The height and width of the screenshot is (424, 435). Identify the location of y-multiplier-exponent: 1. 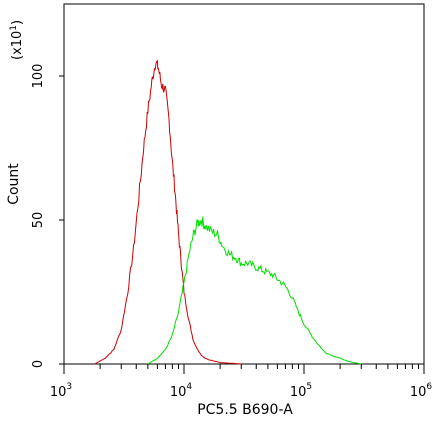
(14, 28).